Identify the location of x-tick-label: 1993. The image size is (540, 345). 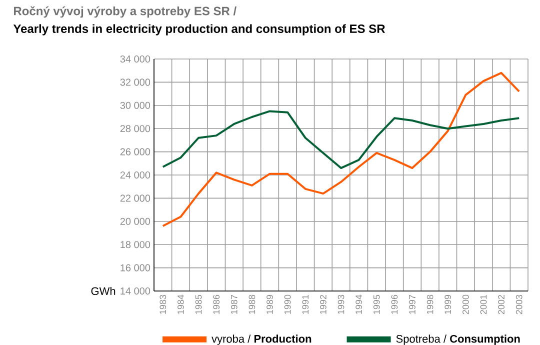
(341, 304).